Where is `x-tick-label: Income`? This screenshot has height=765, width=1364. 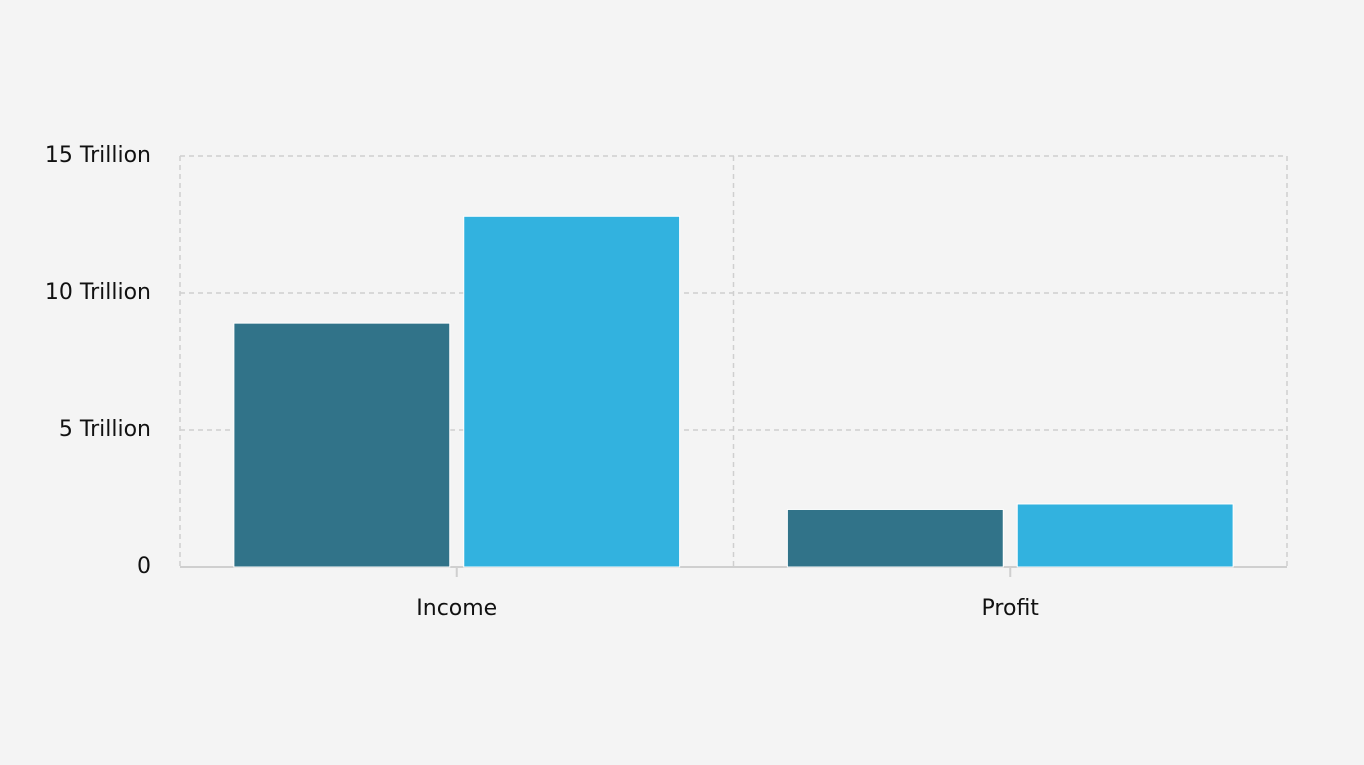
x-tick-label: Income is located at coordinates (456, 608).